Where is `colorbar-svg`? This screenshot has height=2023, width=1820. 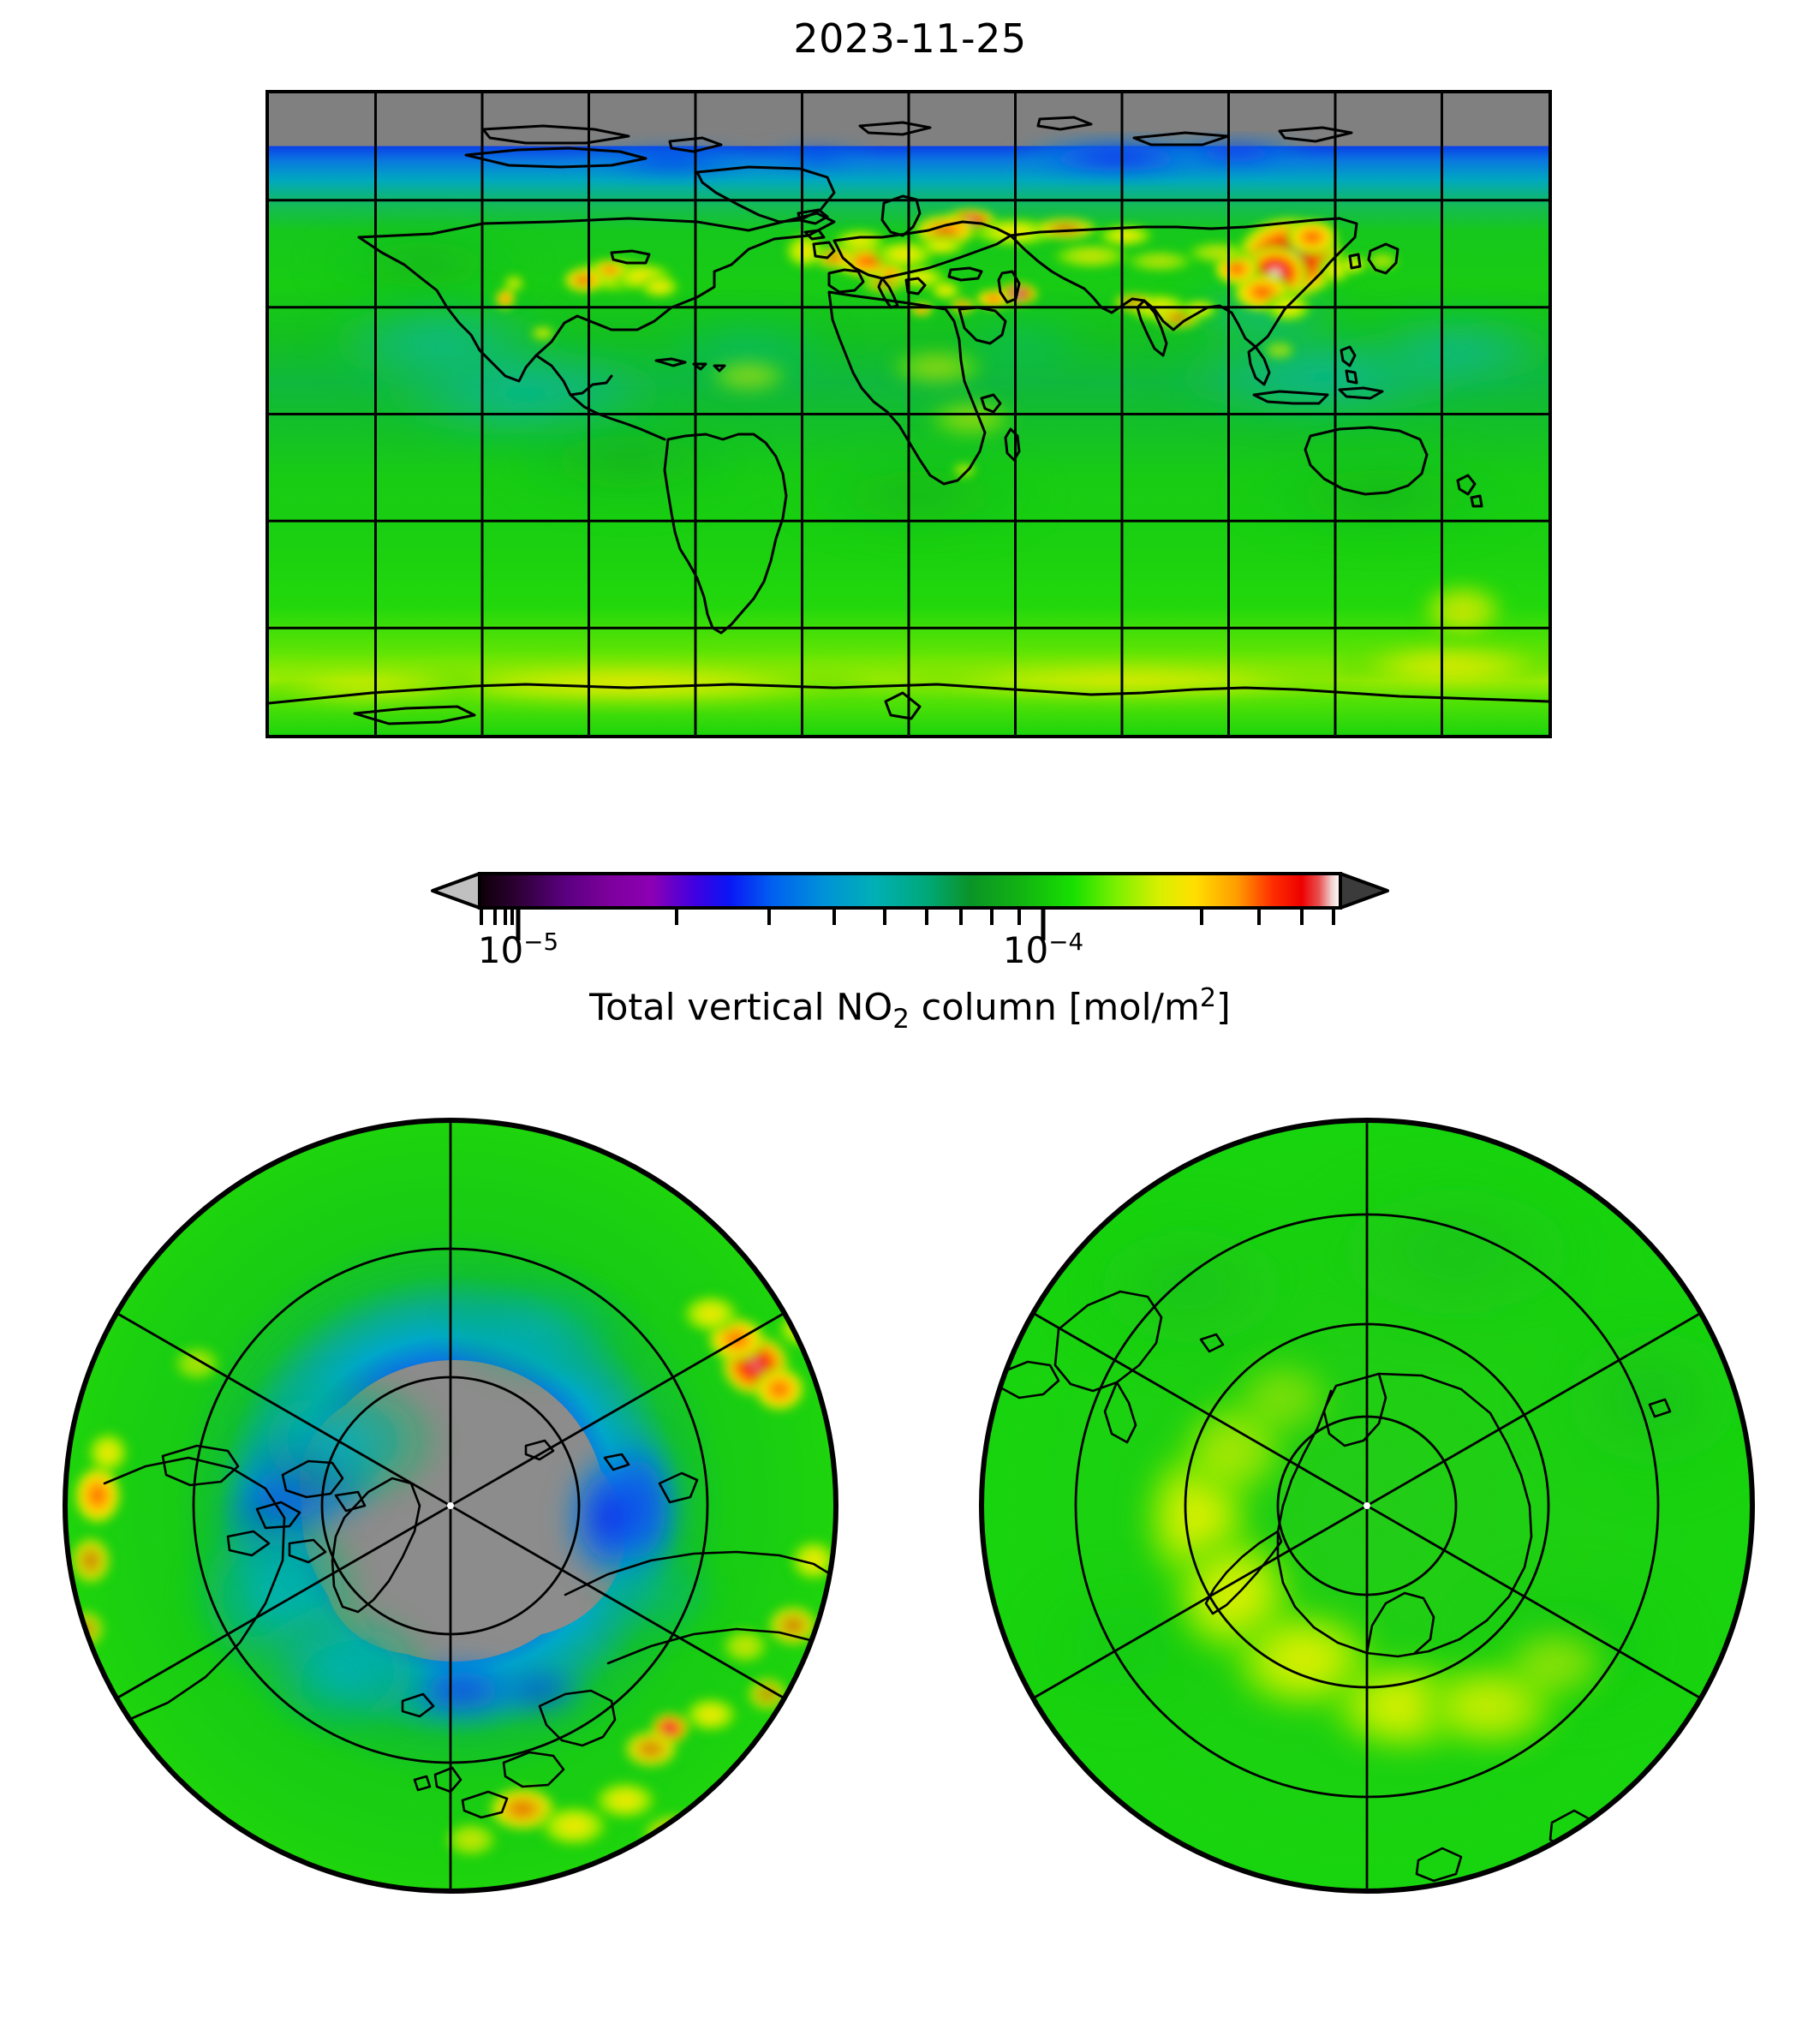
colorbar-svg is located at coordinates (910, 950).